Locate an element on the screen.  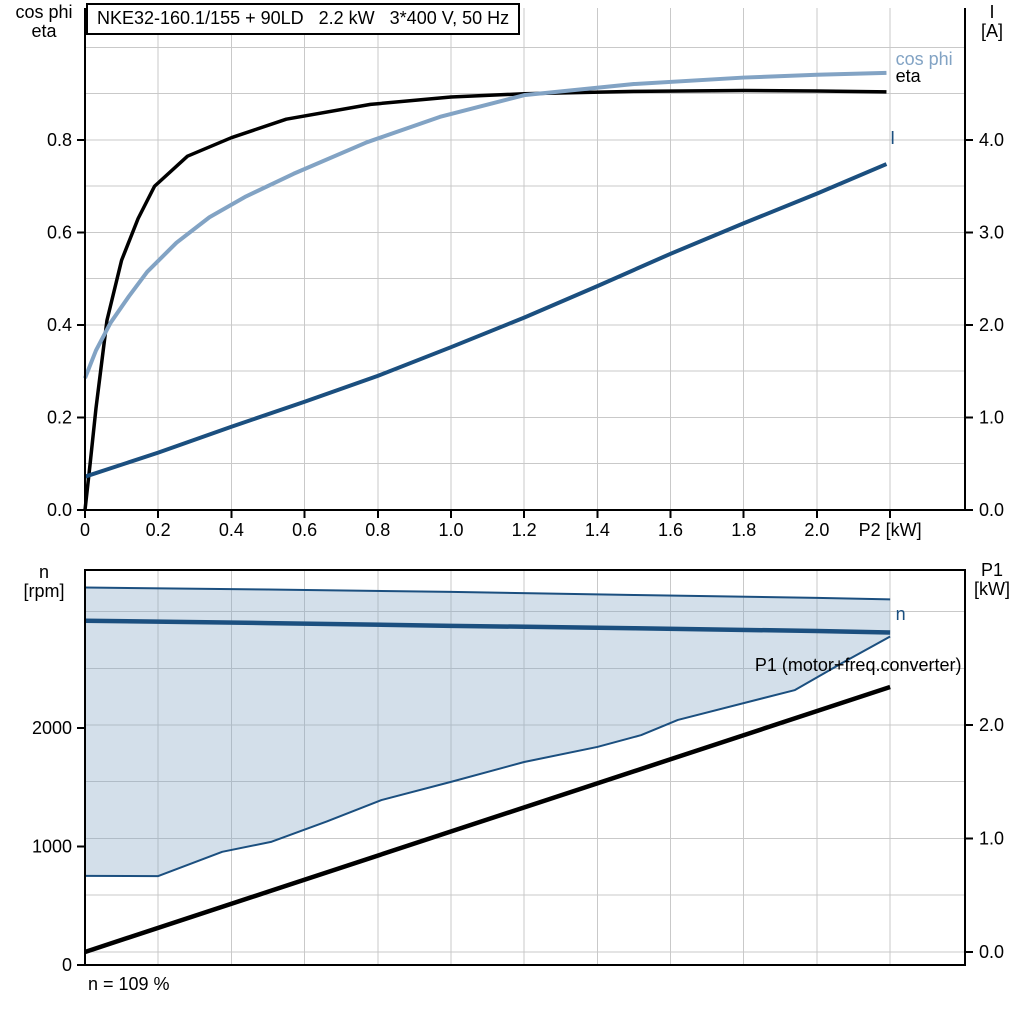
chart-text: eta is located at coordinates (909, 76).